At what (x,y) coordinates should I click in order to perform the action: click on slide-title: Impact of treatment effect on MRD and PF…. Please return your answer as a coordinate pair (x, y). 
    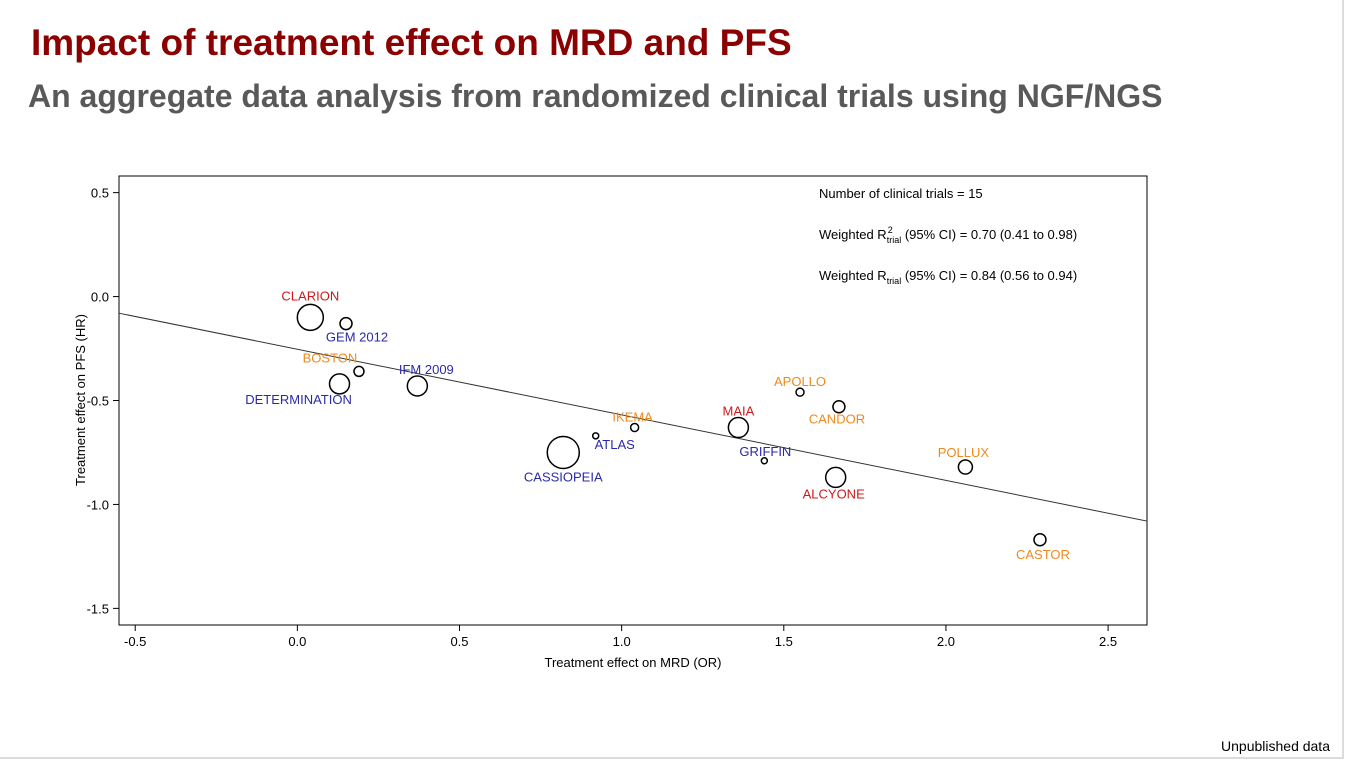
    Looking at the image, I should click on (411, 42).